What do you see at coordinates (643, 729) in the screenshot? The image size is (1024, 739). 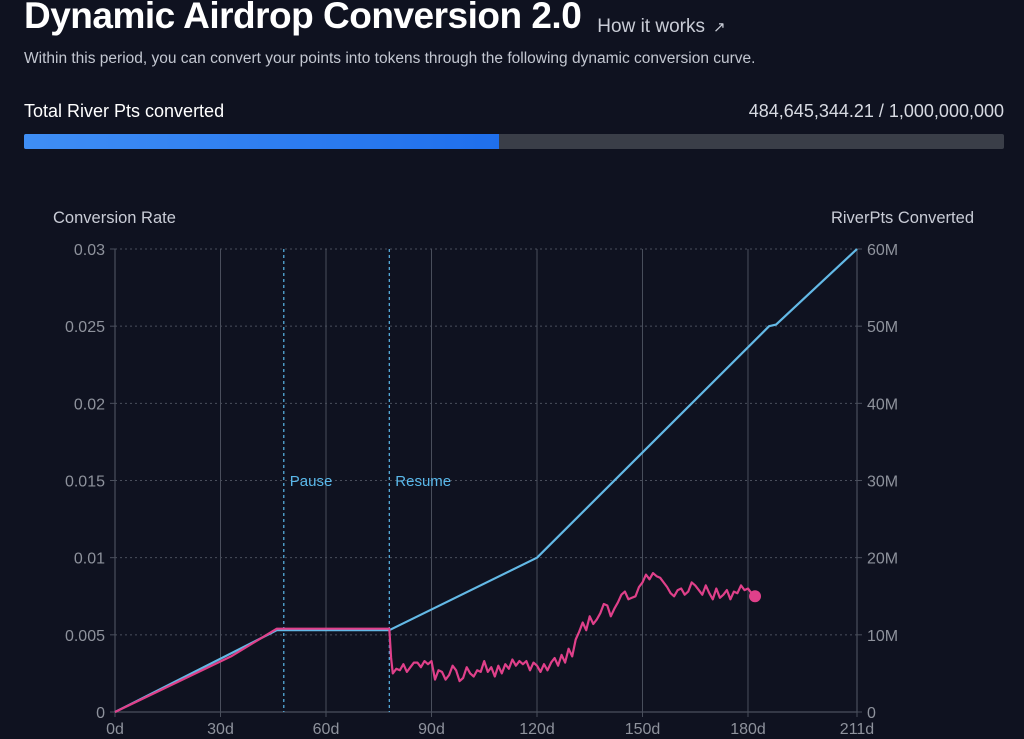 I see `x-tick-label: 150d` at bounding box center [643, 729].